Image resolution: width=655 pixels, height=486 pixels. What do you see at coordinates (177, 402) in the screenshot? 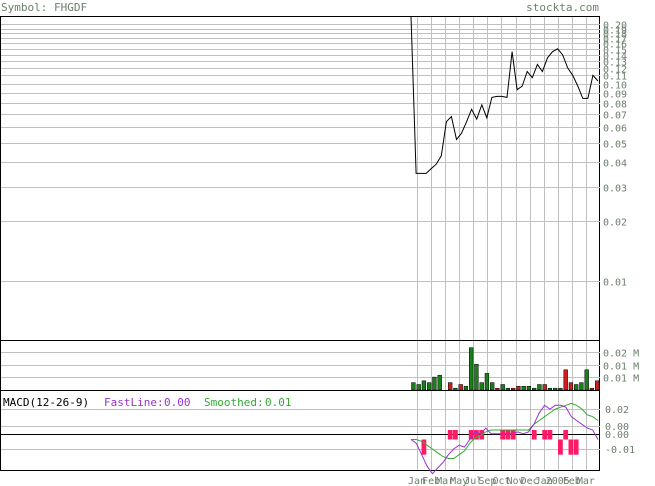
I see `macd-fast-value: 0.00` at bounding box center [177, 402].